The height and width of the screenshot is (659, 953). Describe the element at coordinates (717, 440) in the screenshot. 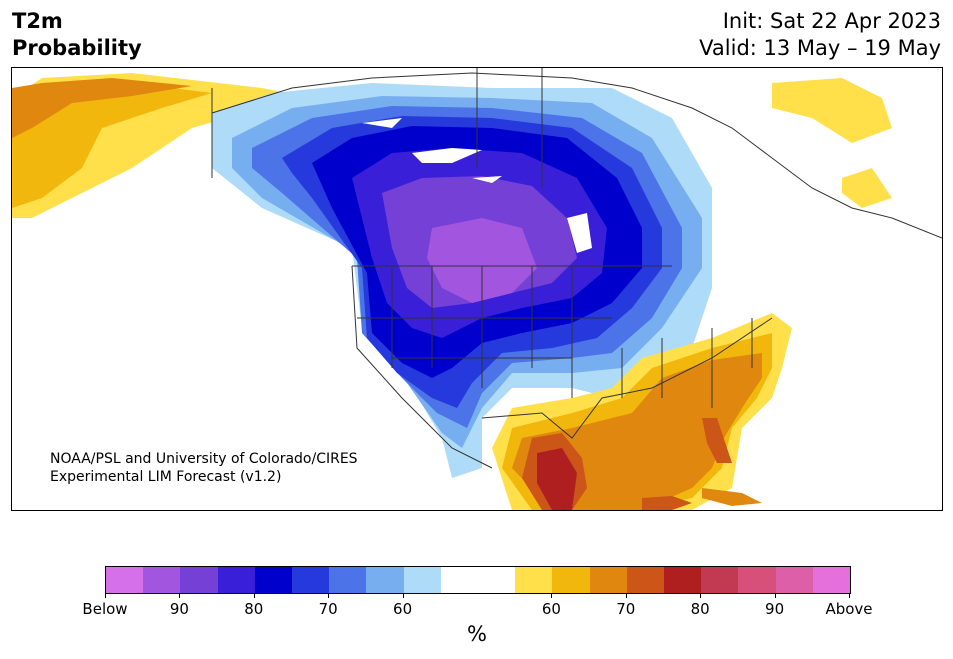

I see `florida` at that location.